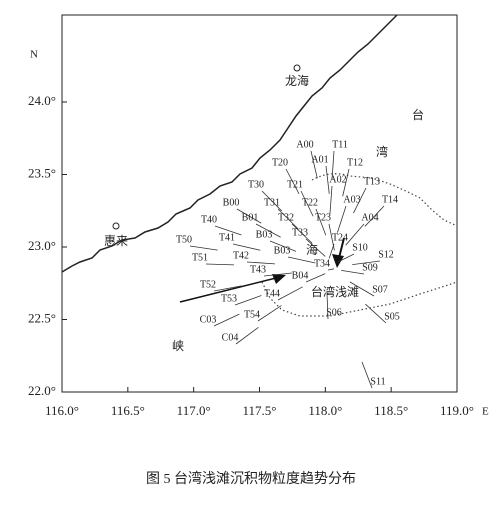 Image resolution: width=502 pixels, height=509 pixels. I want to click on station-label: S05, so click(392, 316).